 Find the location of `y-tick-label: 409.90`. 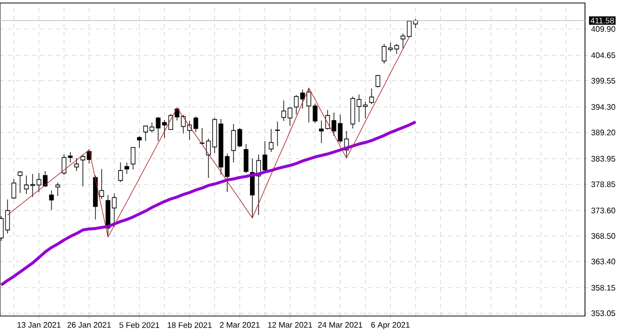

y-tick-label: 409.90 is located at coordinates (603, 29).